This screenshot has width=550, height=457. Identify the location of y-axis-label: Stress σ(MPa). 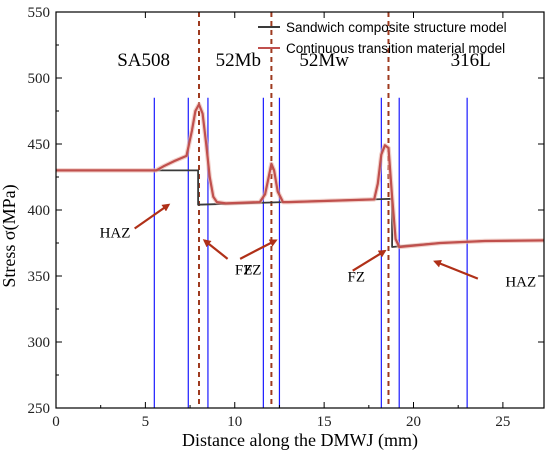
(10, 235).